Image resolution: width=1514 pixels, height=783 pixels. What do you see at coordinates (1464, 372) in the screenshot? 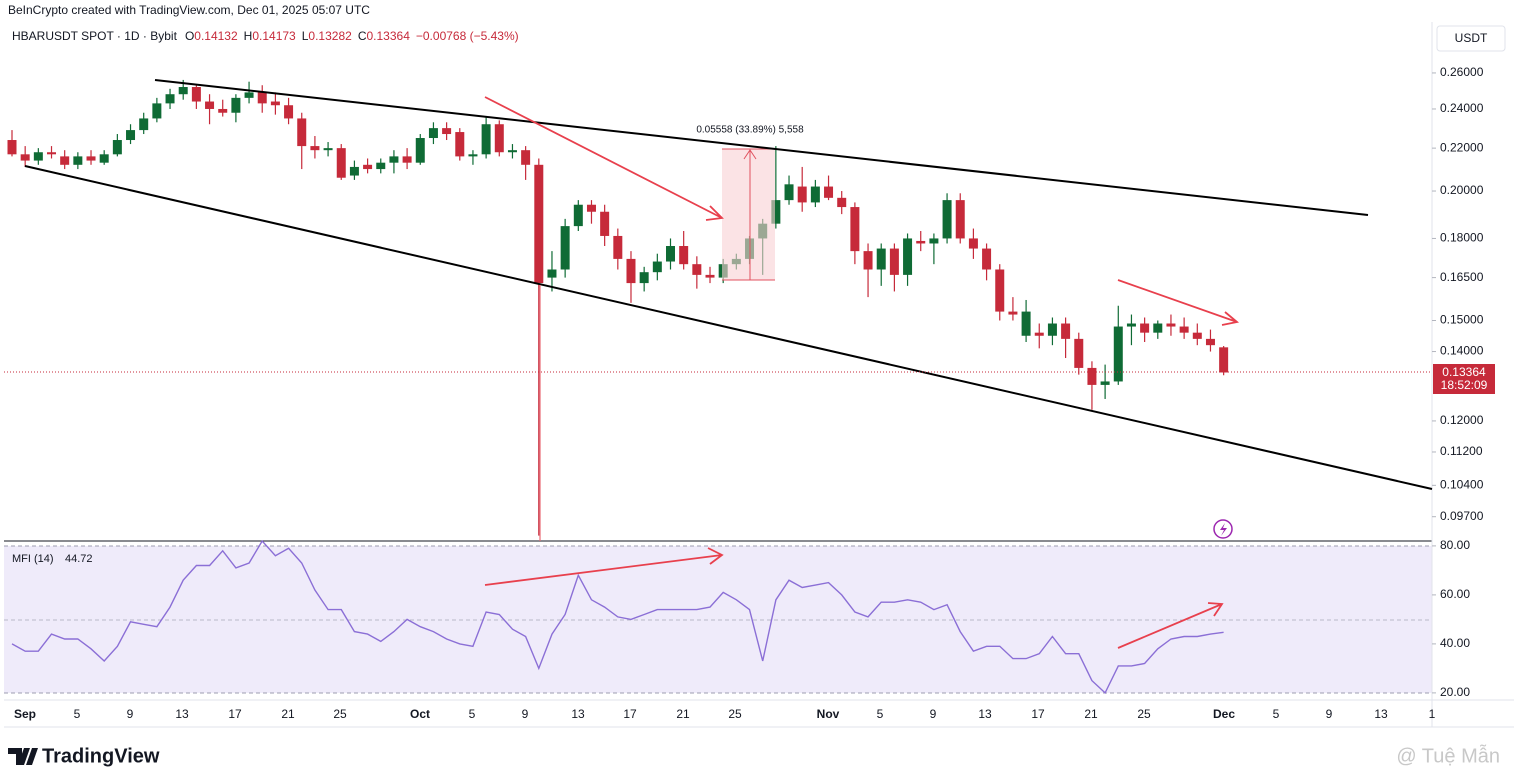
I see `last-price-label: 0.13364` at bounding box center [1464, 372].